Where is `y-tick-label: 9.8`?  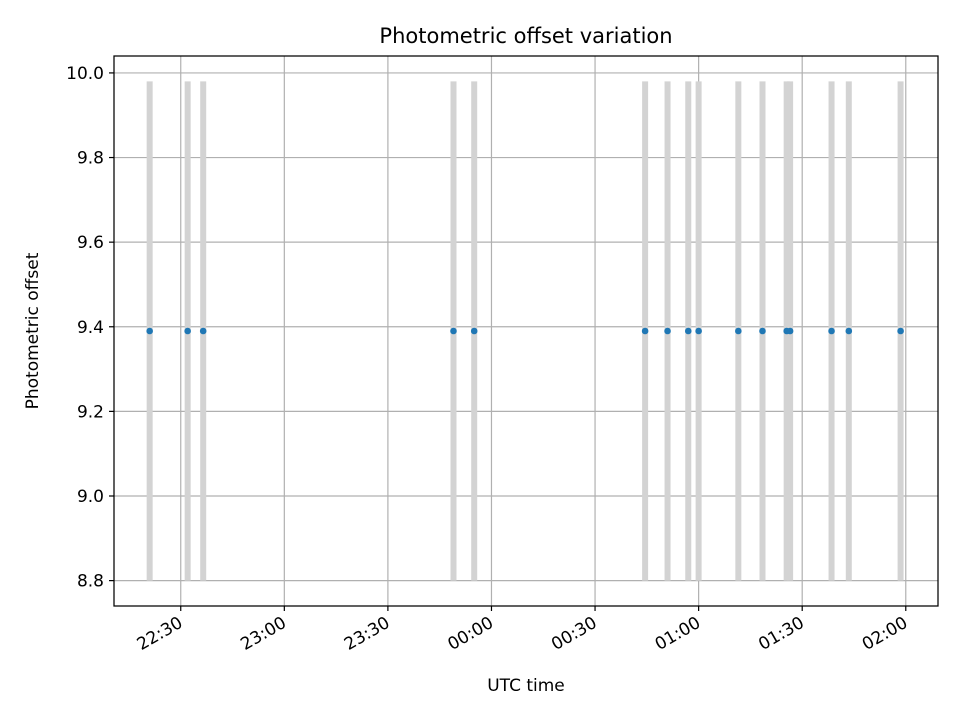 y-tick-label: 9.8 is located at coordinates (90, 159).